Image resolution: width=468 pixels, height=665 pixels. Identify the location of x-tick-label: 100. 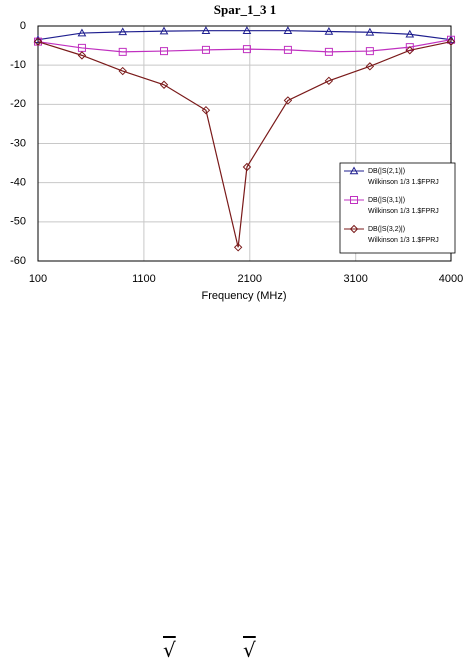
(38, 279).